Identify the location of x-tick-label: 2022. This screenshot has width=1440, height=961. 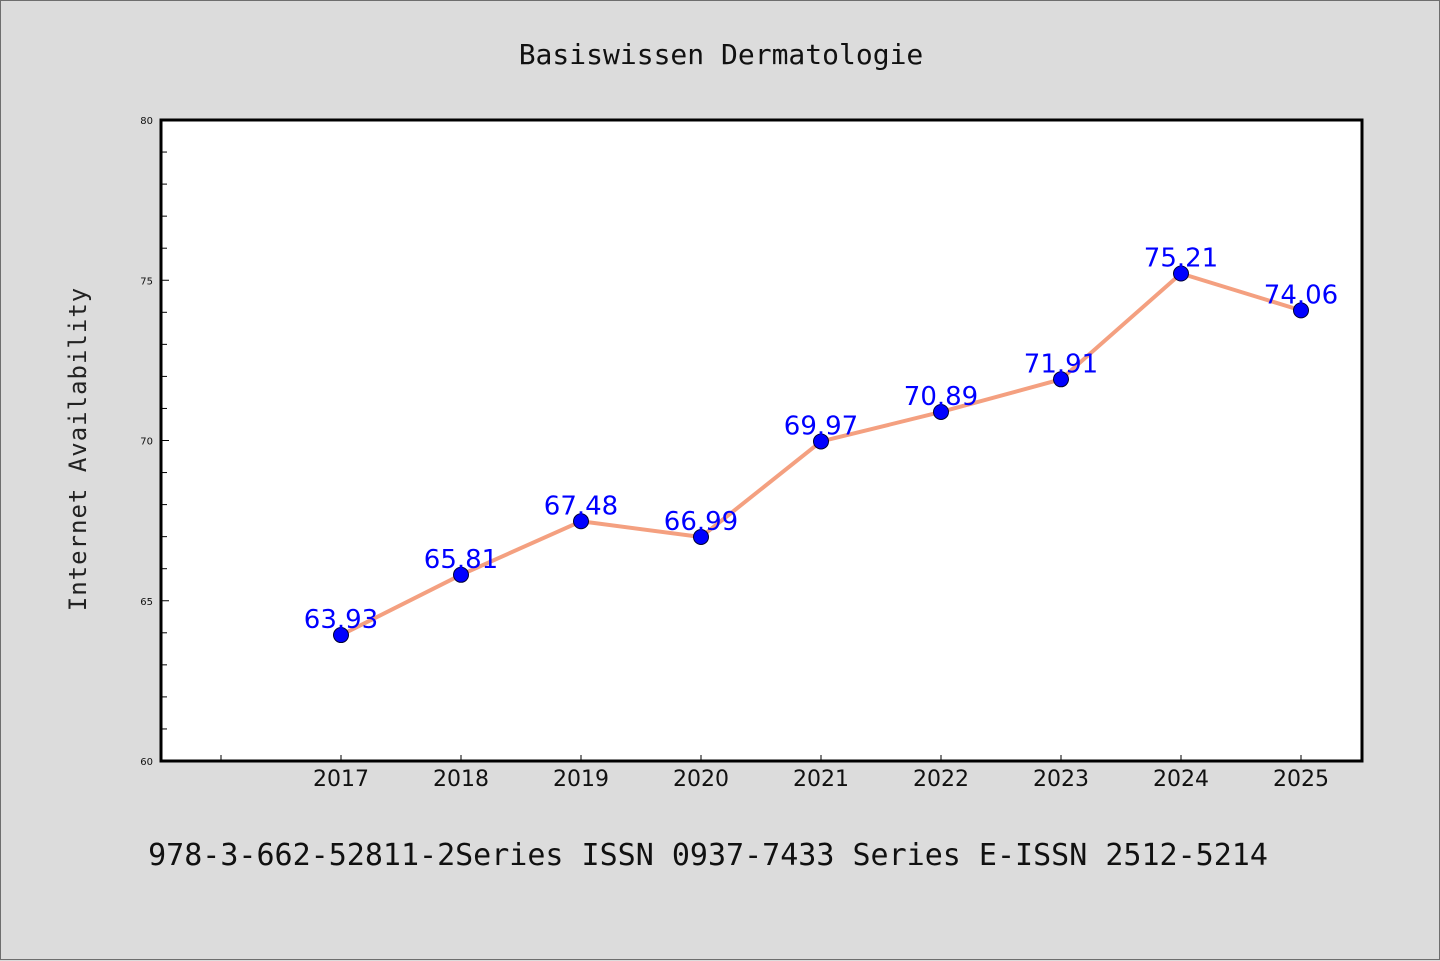
(941, 779).